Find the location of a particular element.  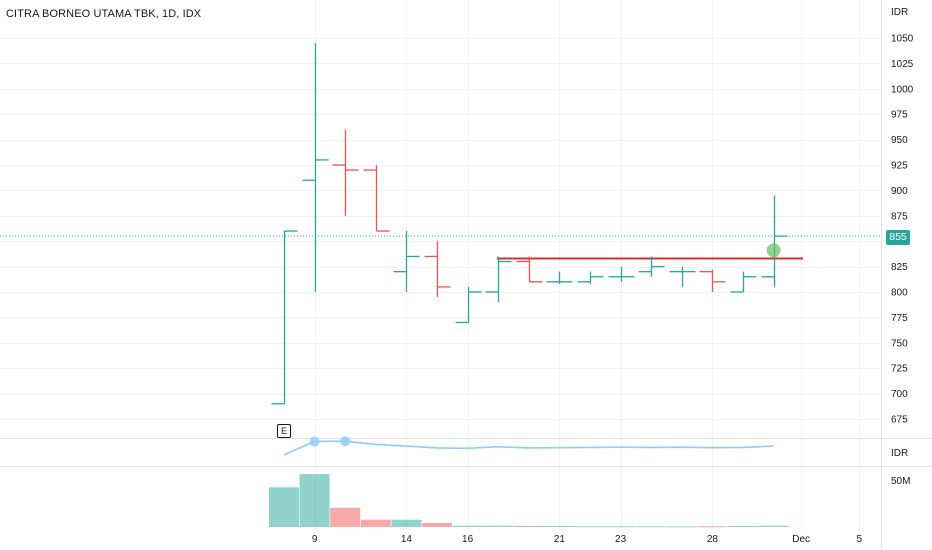

price-tick-label: 1025 is located at coordinates (902, 64).